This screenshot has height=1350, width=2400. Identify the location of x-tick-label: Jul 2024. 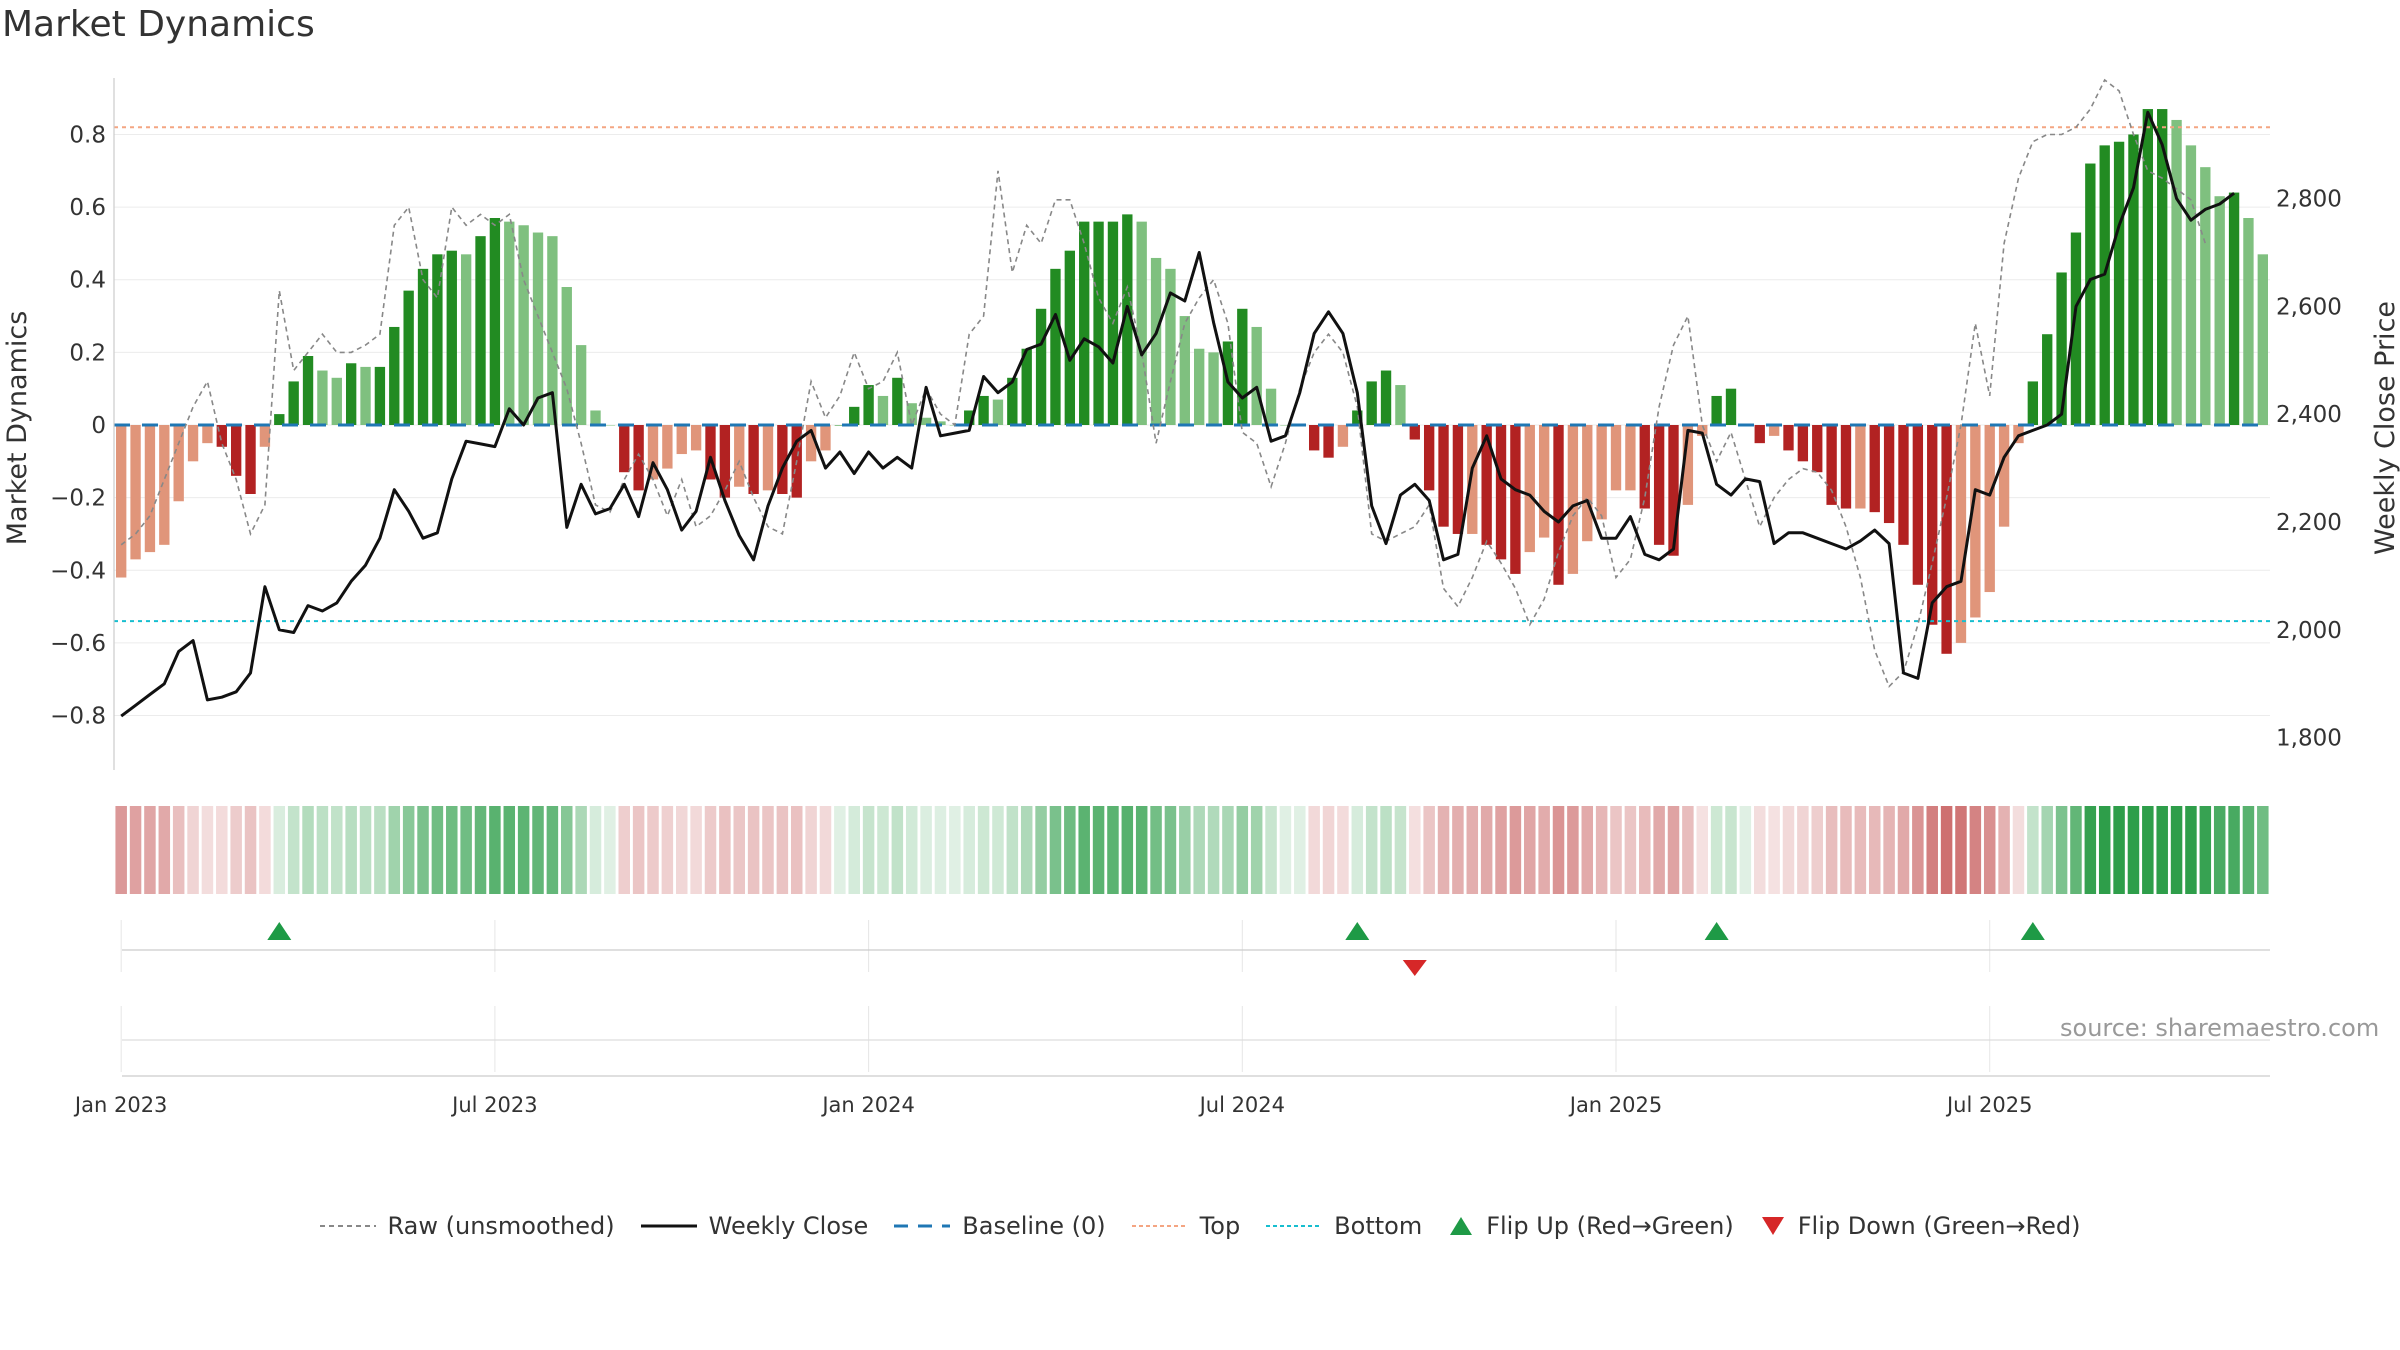
(1241, 1105).